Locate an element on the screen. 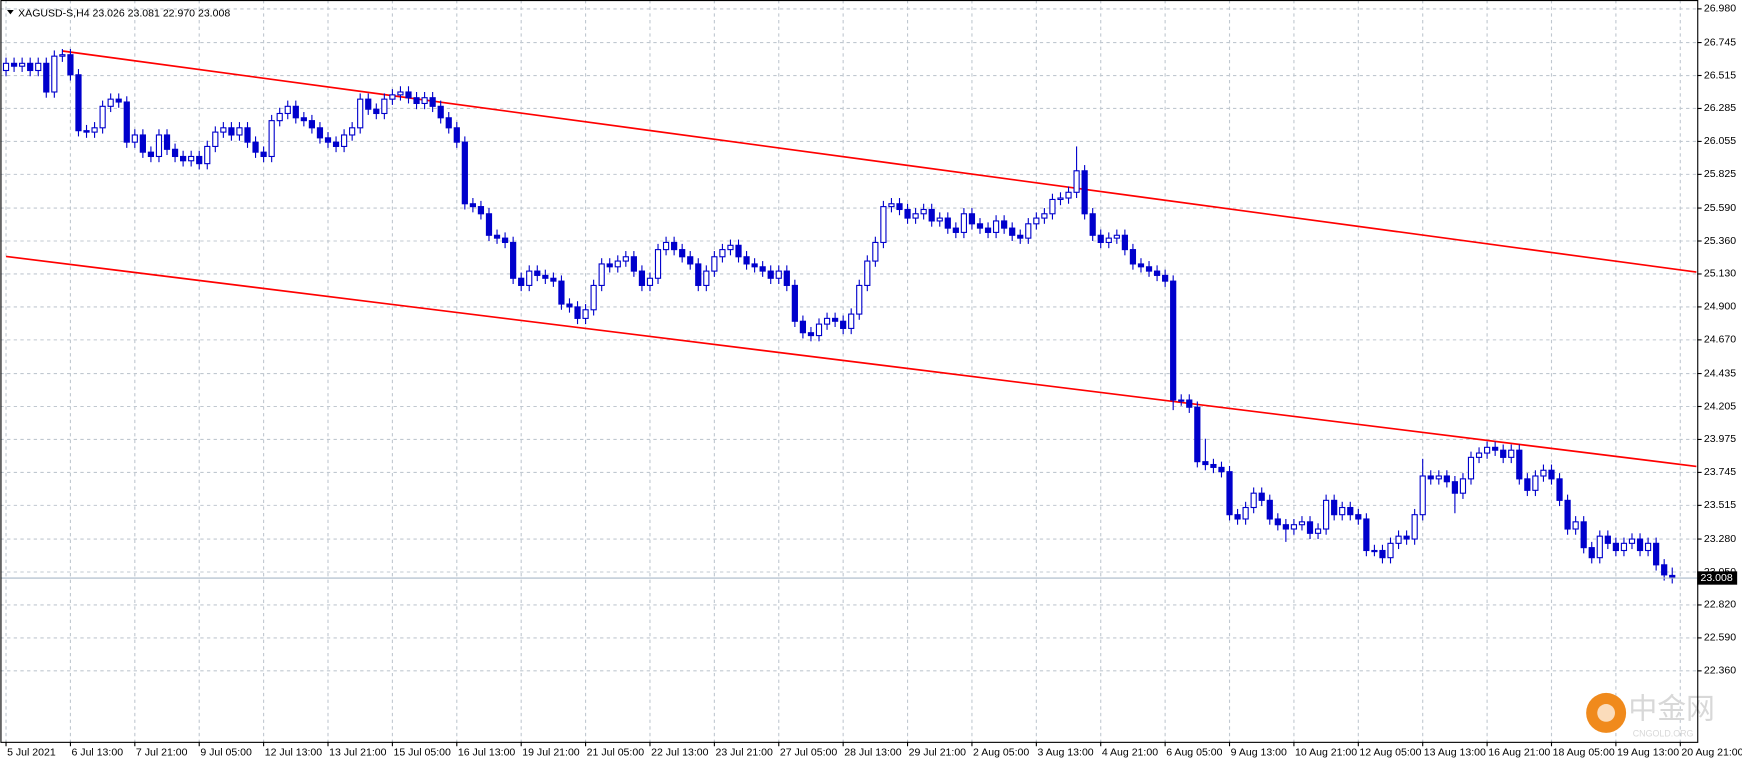 This screenshot has width=1742, height=764. x-tick-label: 27 Jul 05:00 is located at coordinates (809, 753).